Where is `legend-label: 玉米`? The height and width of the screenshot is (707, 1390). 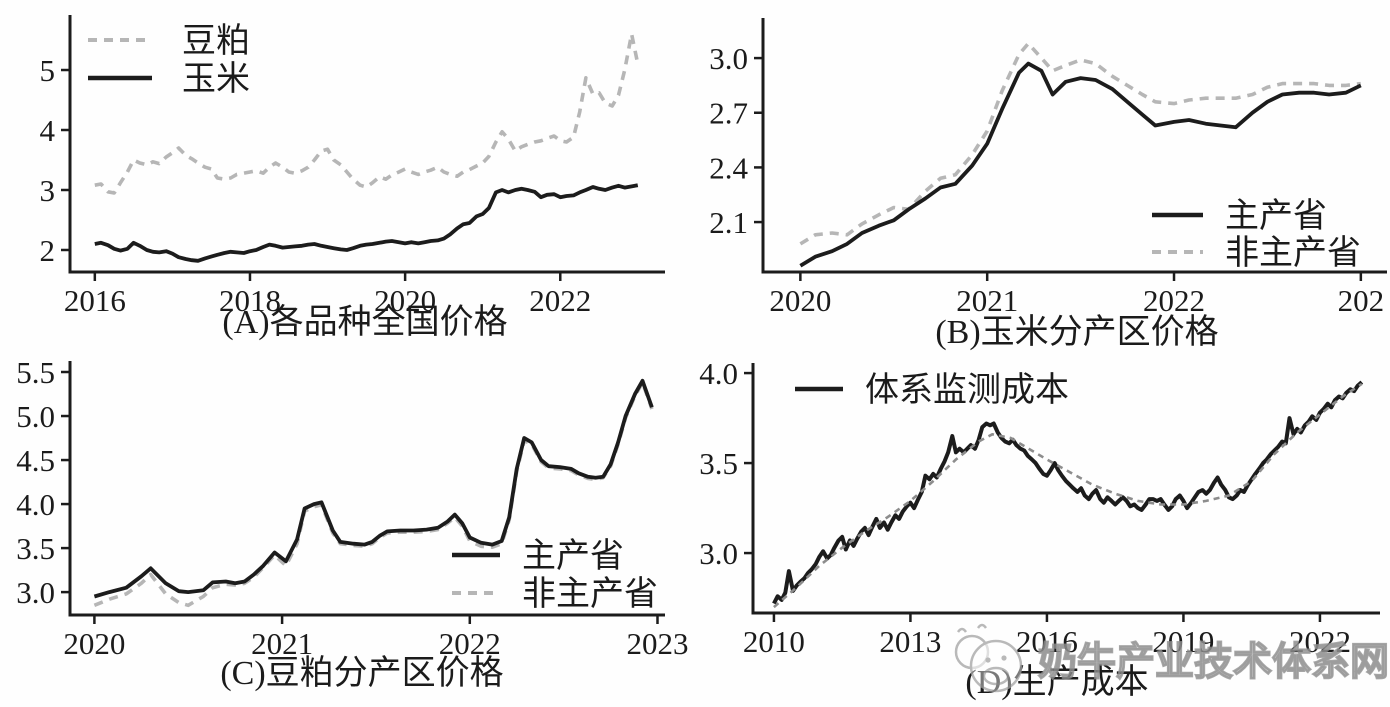 legend-label: 玉米 is located at coordinates (216, 79).